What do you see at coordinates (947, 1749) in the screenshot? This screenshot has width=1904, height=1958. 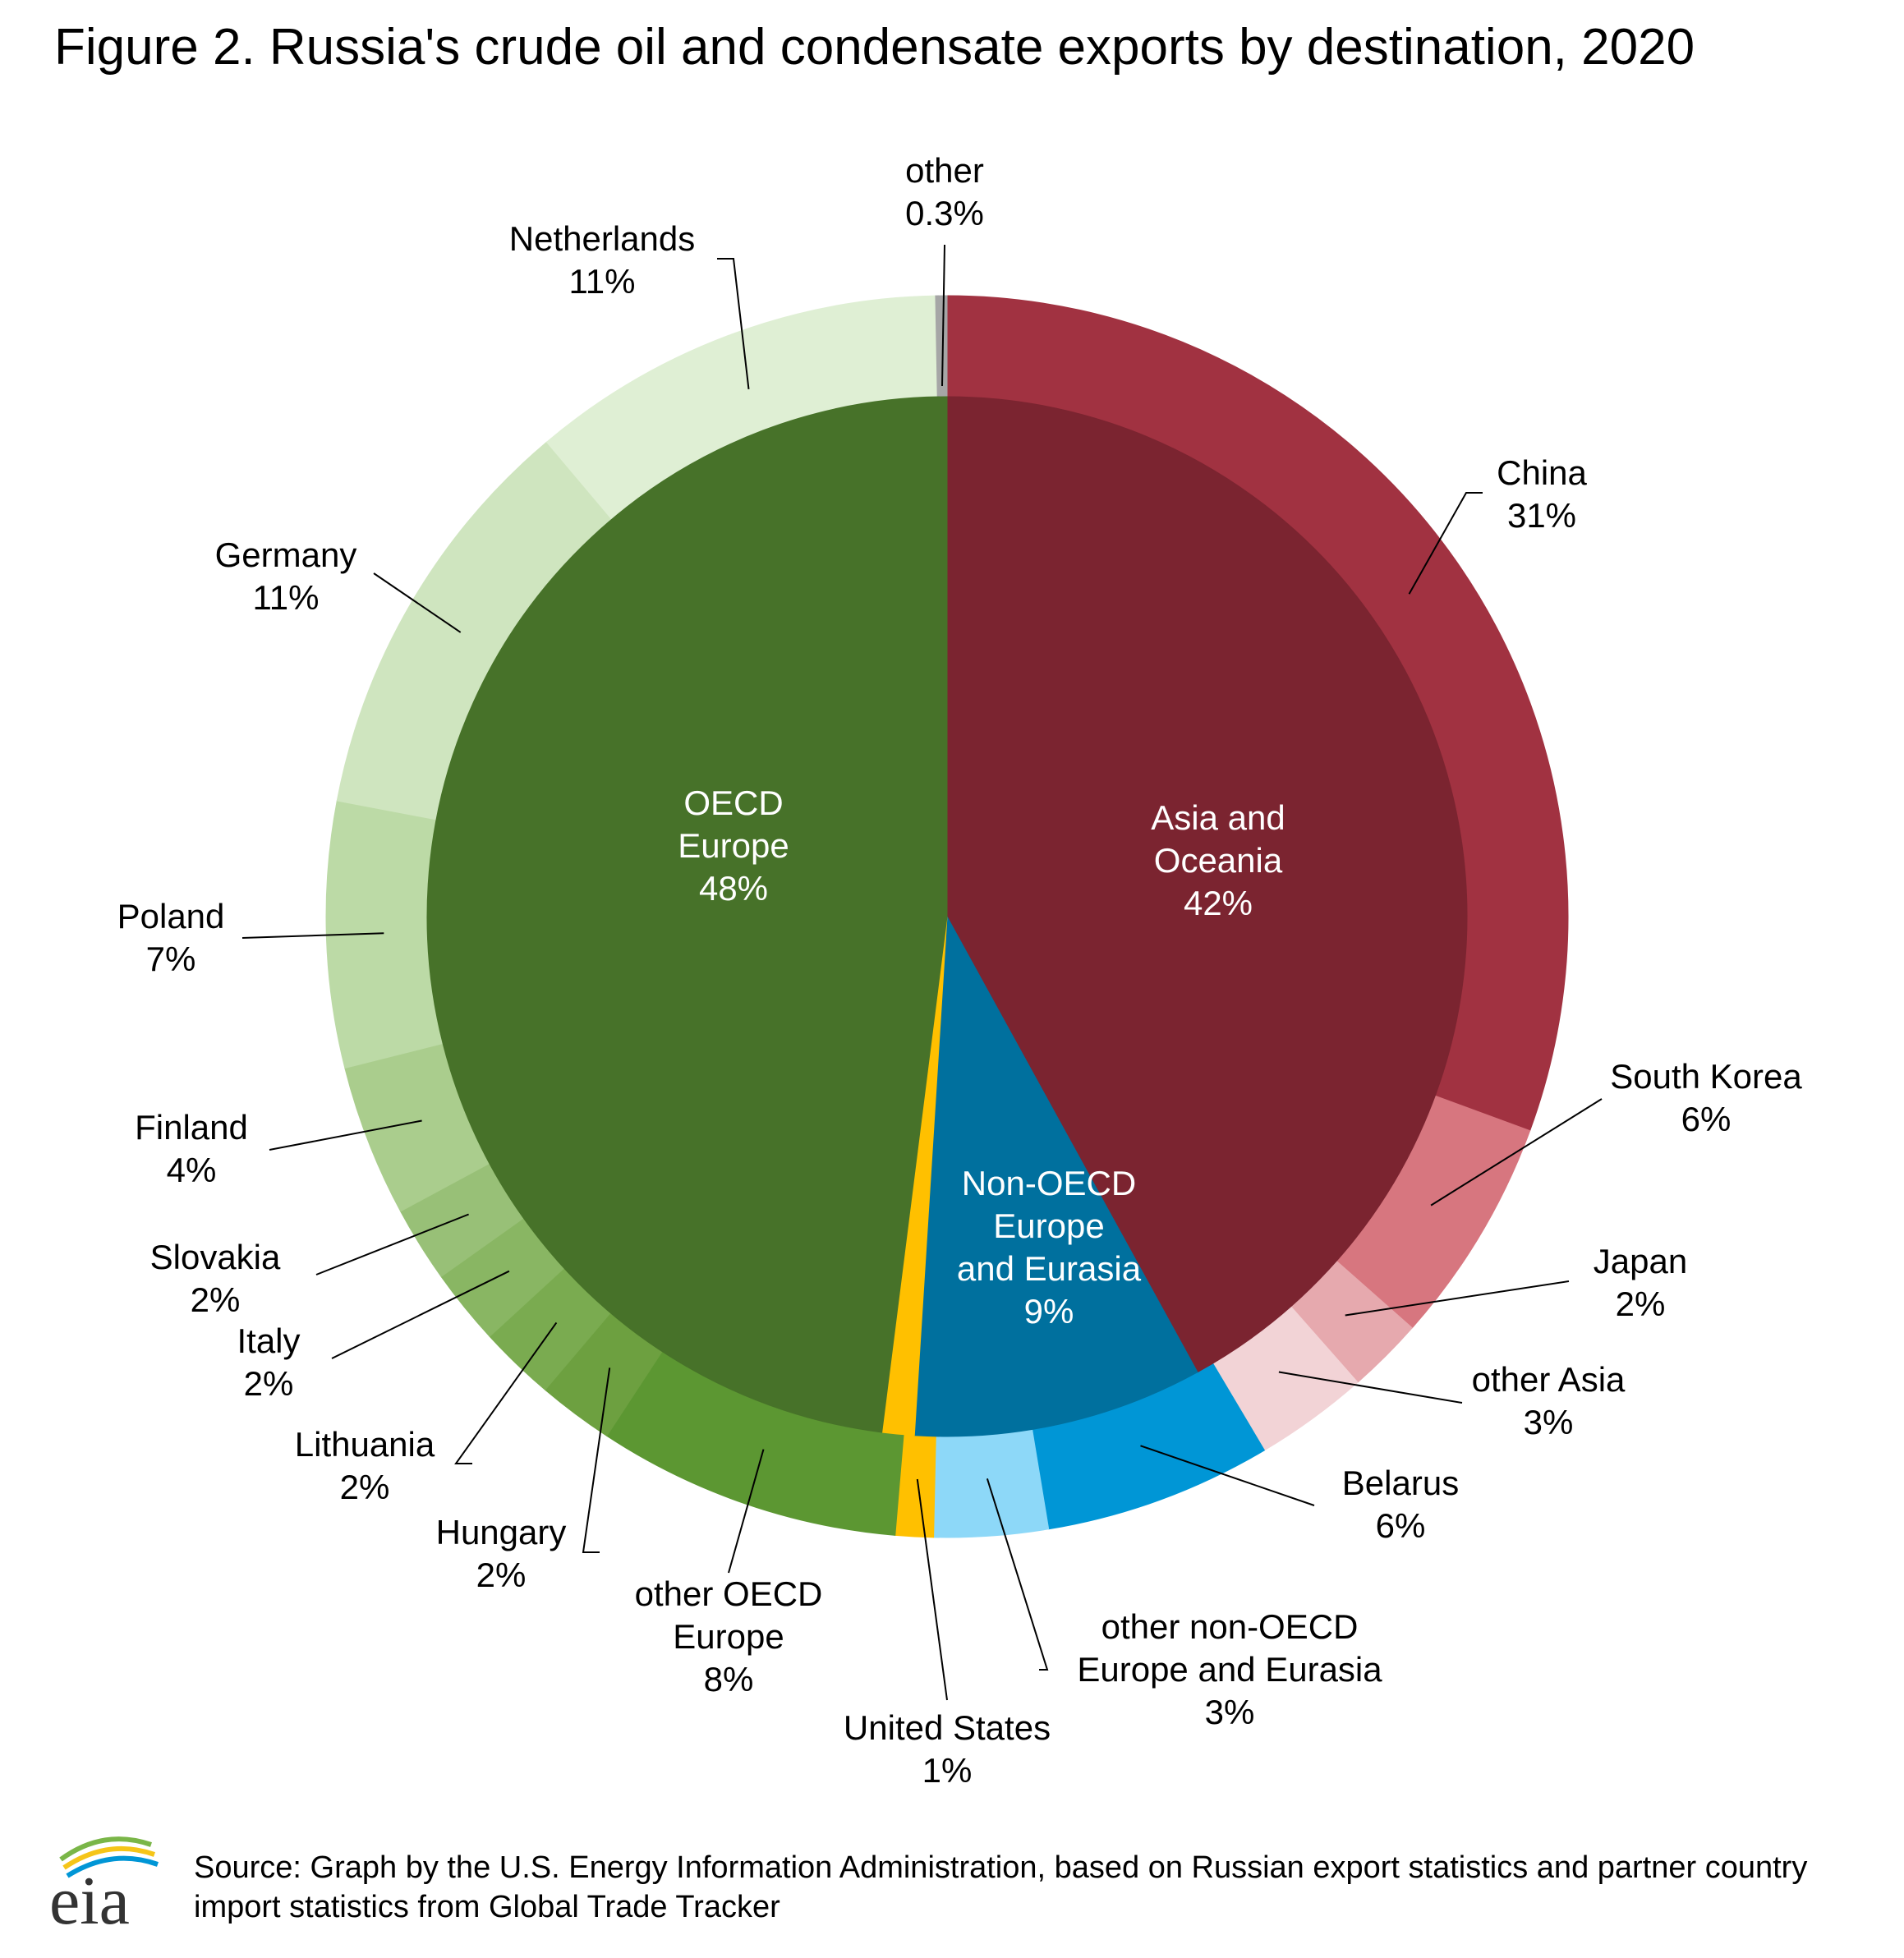 I see `outer-label-united-states: United States 1%` at bounding box center [947, 1749].